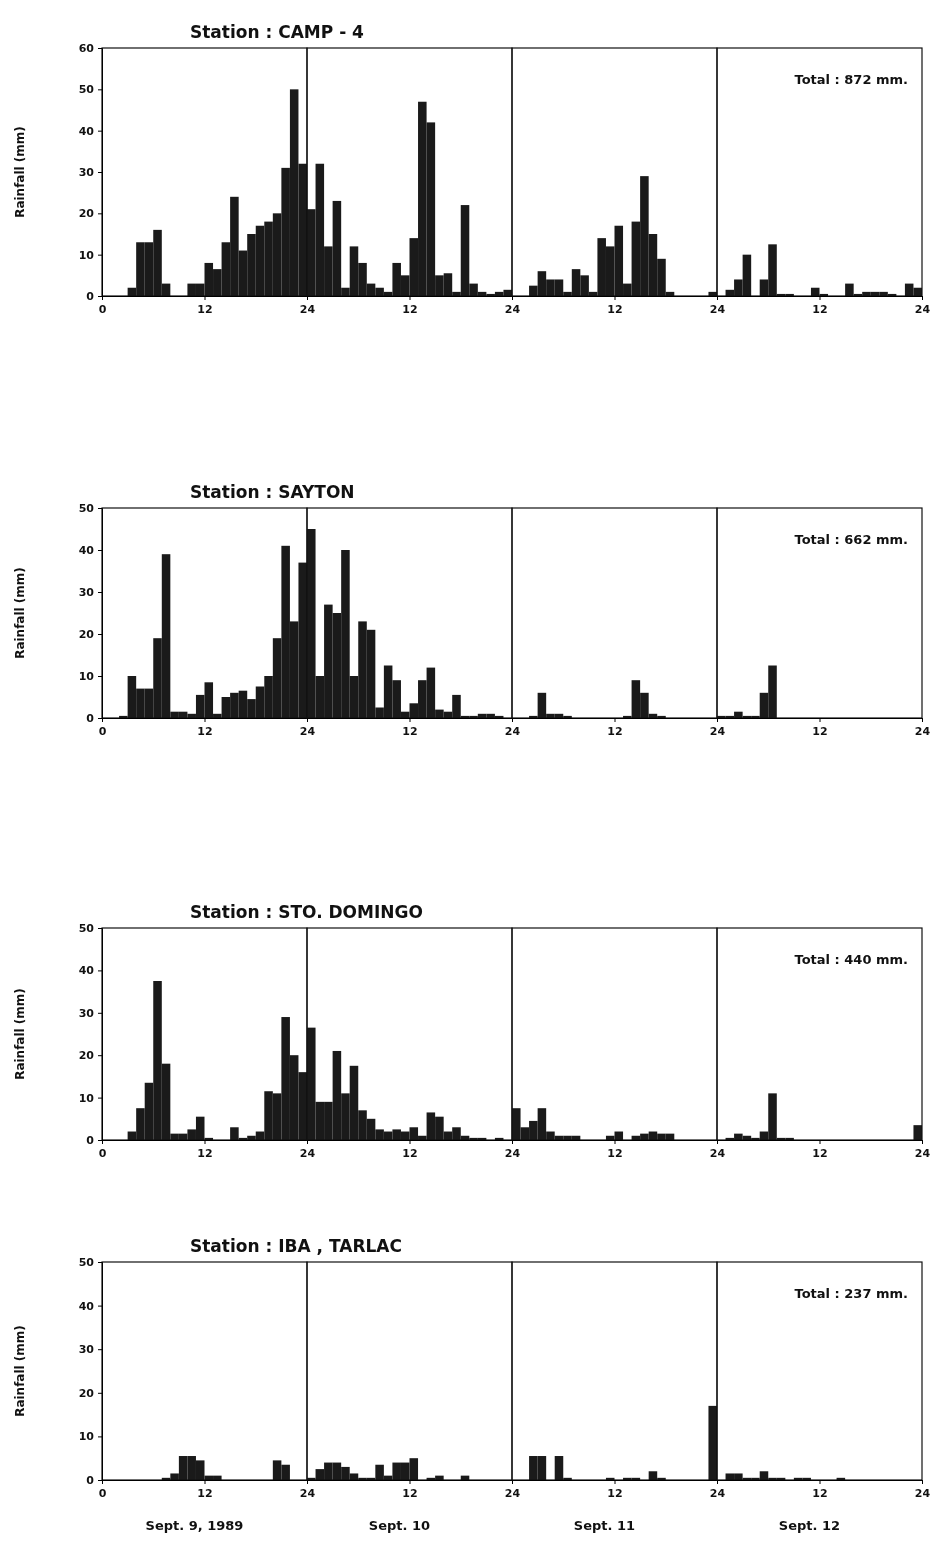  Describe the element at coordinates (86, 49) in the screenshot. I see `y-tick-label: 60` at that location.